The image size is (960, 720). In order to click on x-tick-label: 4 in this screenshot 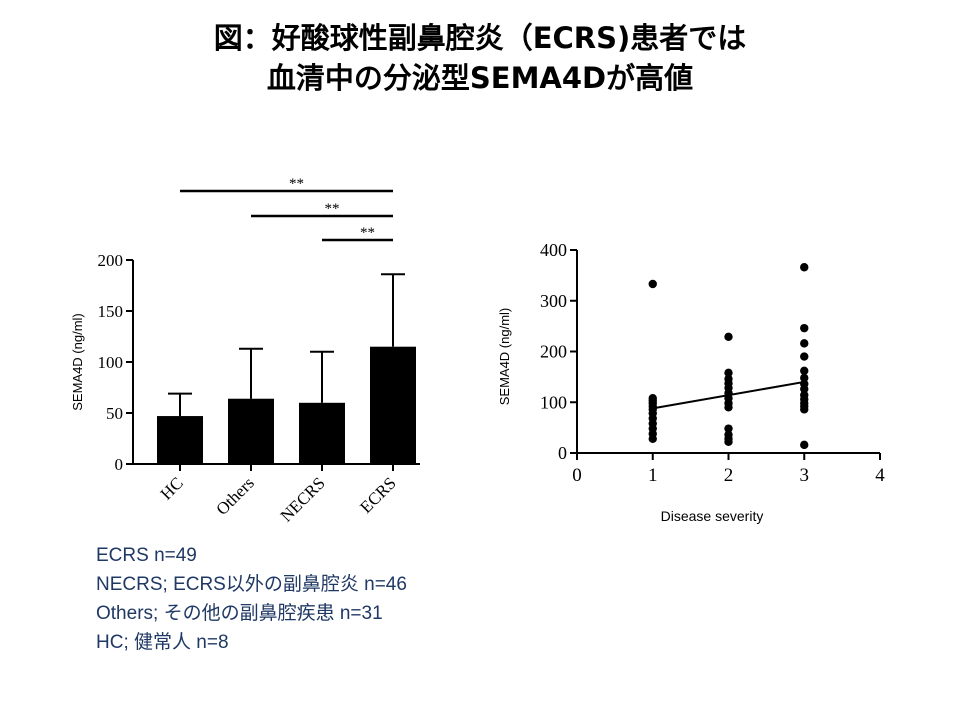, I will do `click(880, 475)`.